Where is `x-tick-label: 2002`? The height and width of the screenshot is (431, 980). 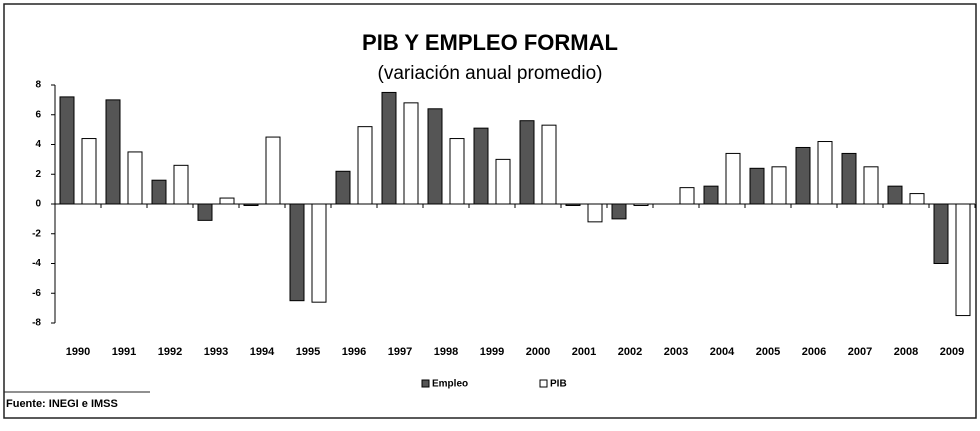 x-tick-label: 2002 is located at coordinates (630, 352).